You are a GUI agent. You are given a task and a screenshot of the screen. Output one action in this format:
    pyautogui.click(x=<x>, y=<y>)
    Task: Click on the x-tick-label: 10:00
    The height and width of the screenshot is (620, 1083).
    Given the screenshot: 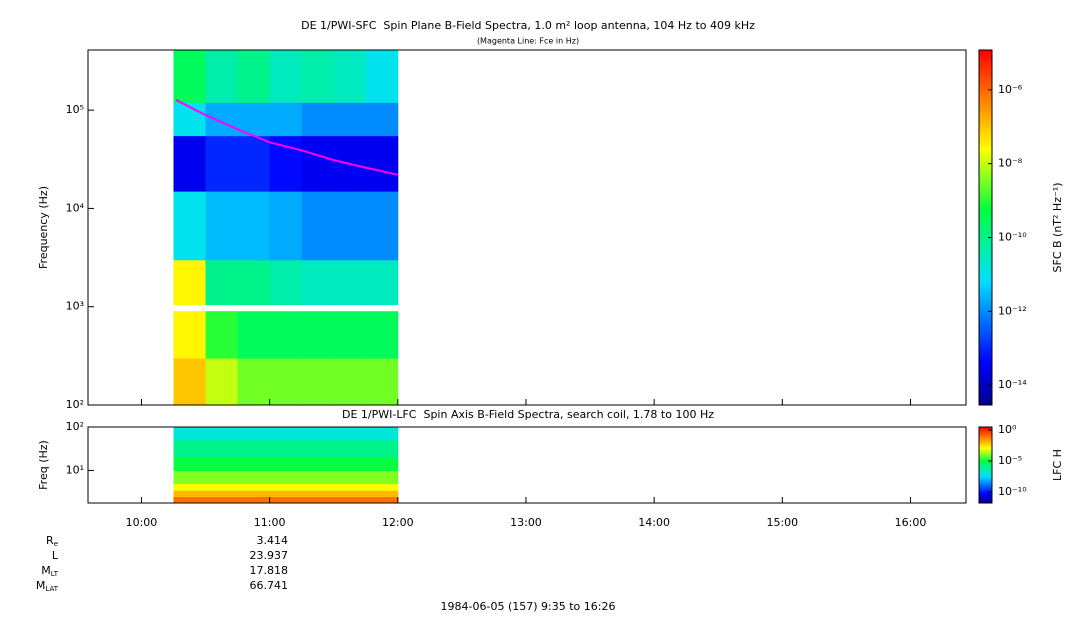 What is the action you would take?
    pyautogui.click(x=142, y=522)
    